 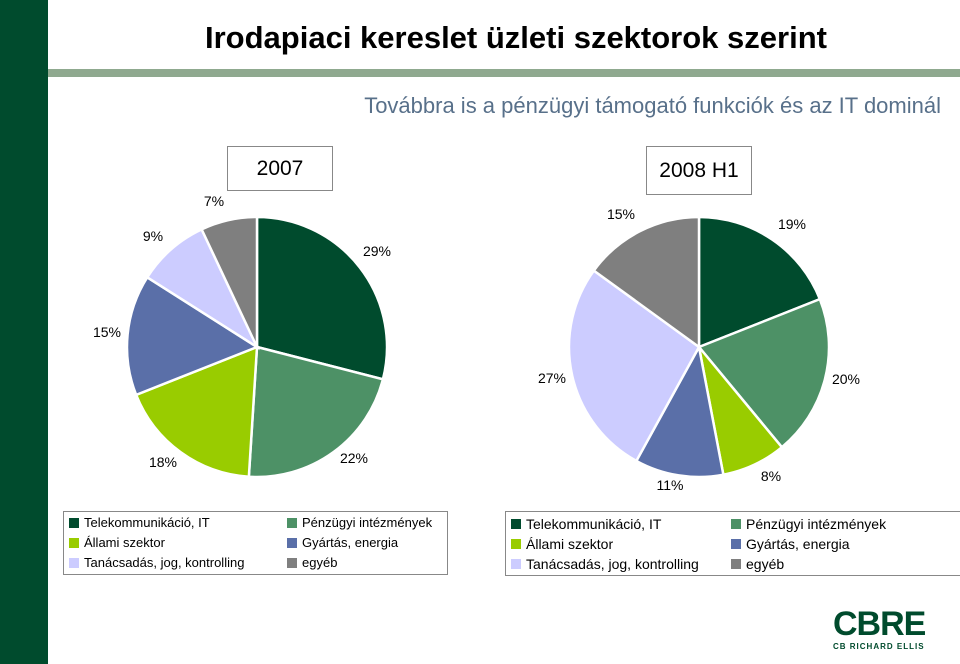 I want to click on slice-label: 19%, so click(x=792, y=224).